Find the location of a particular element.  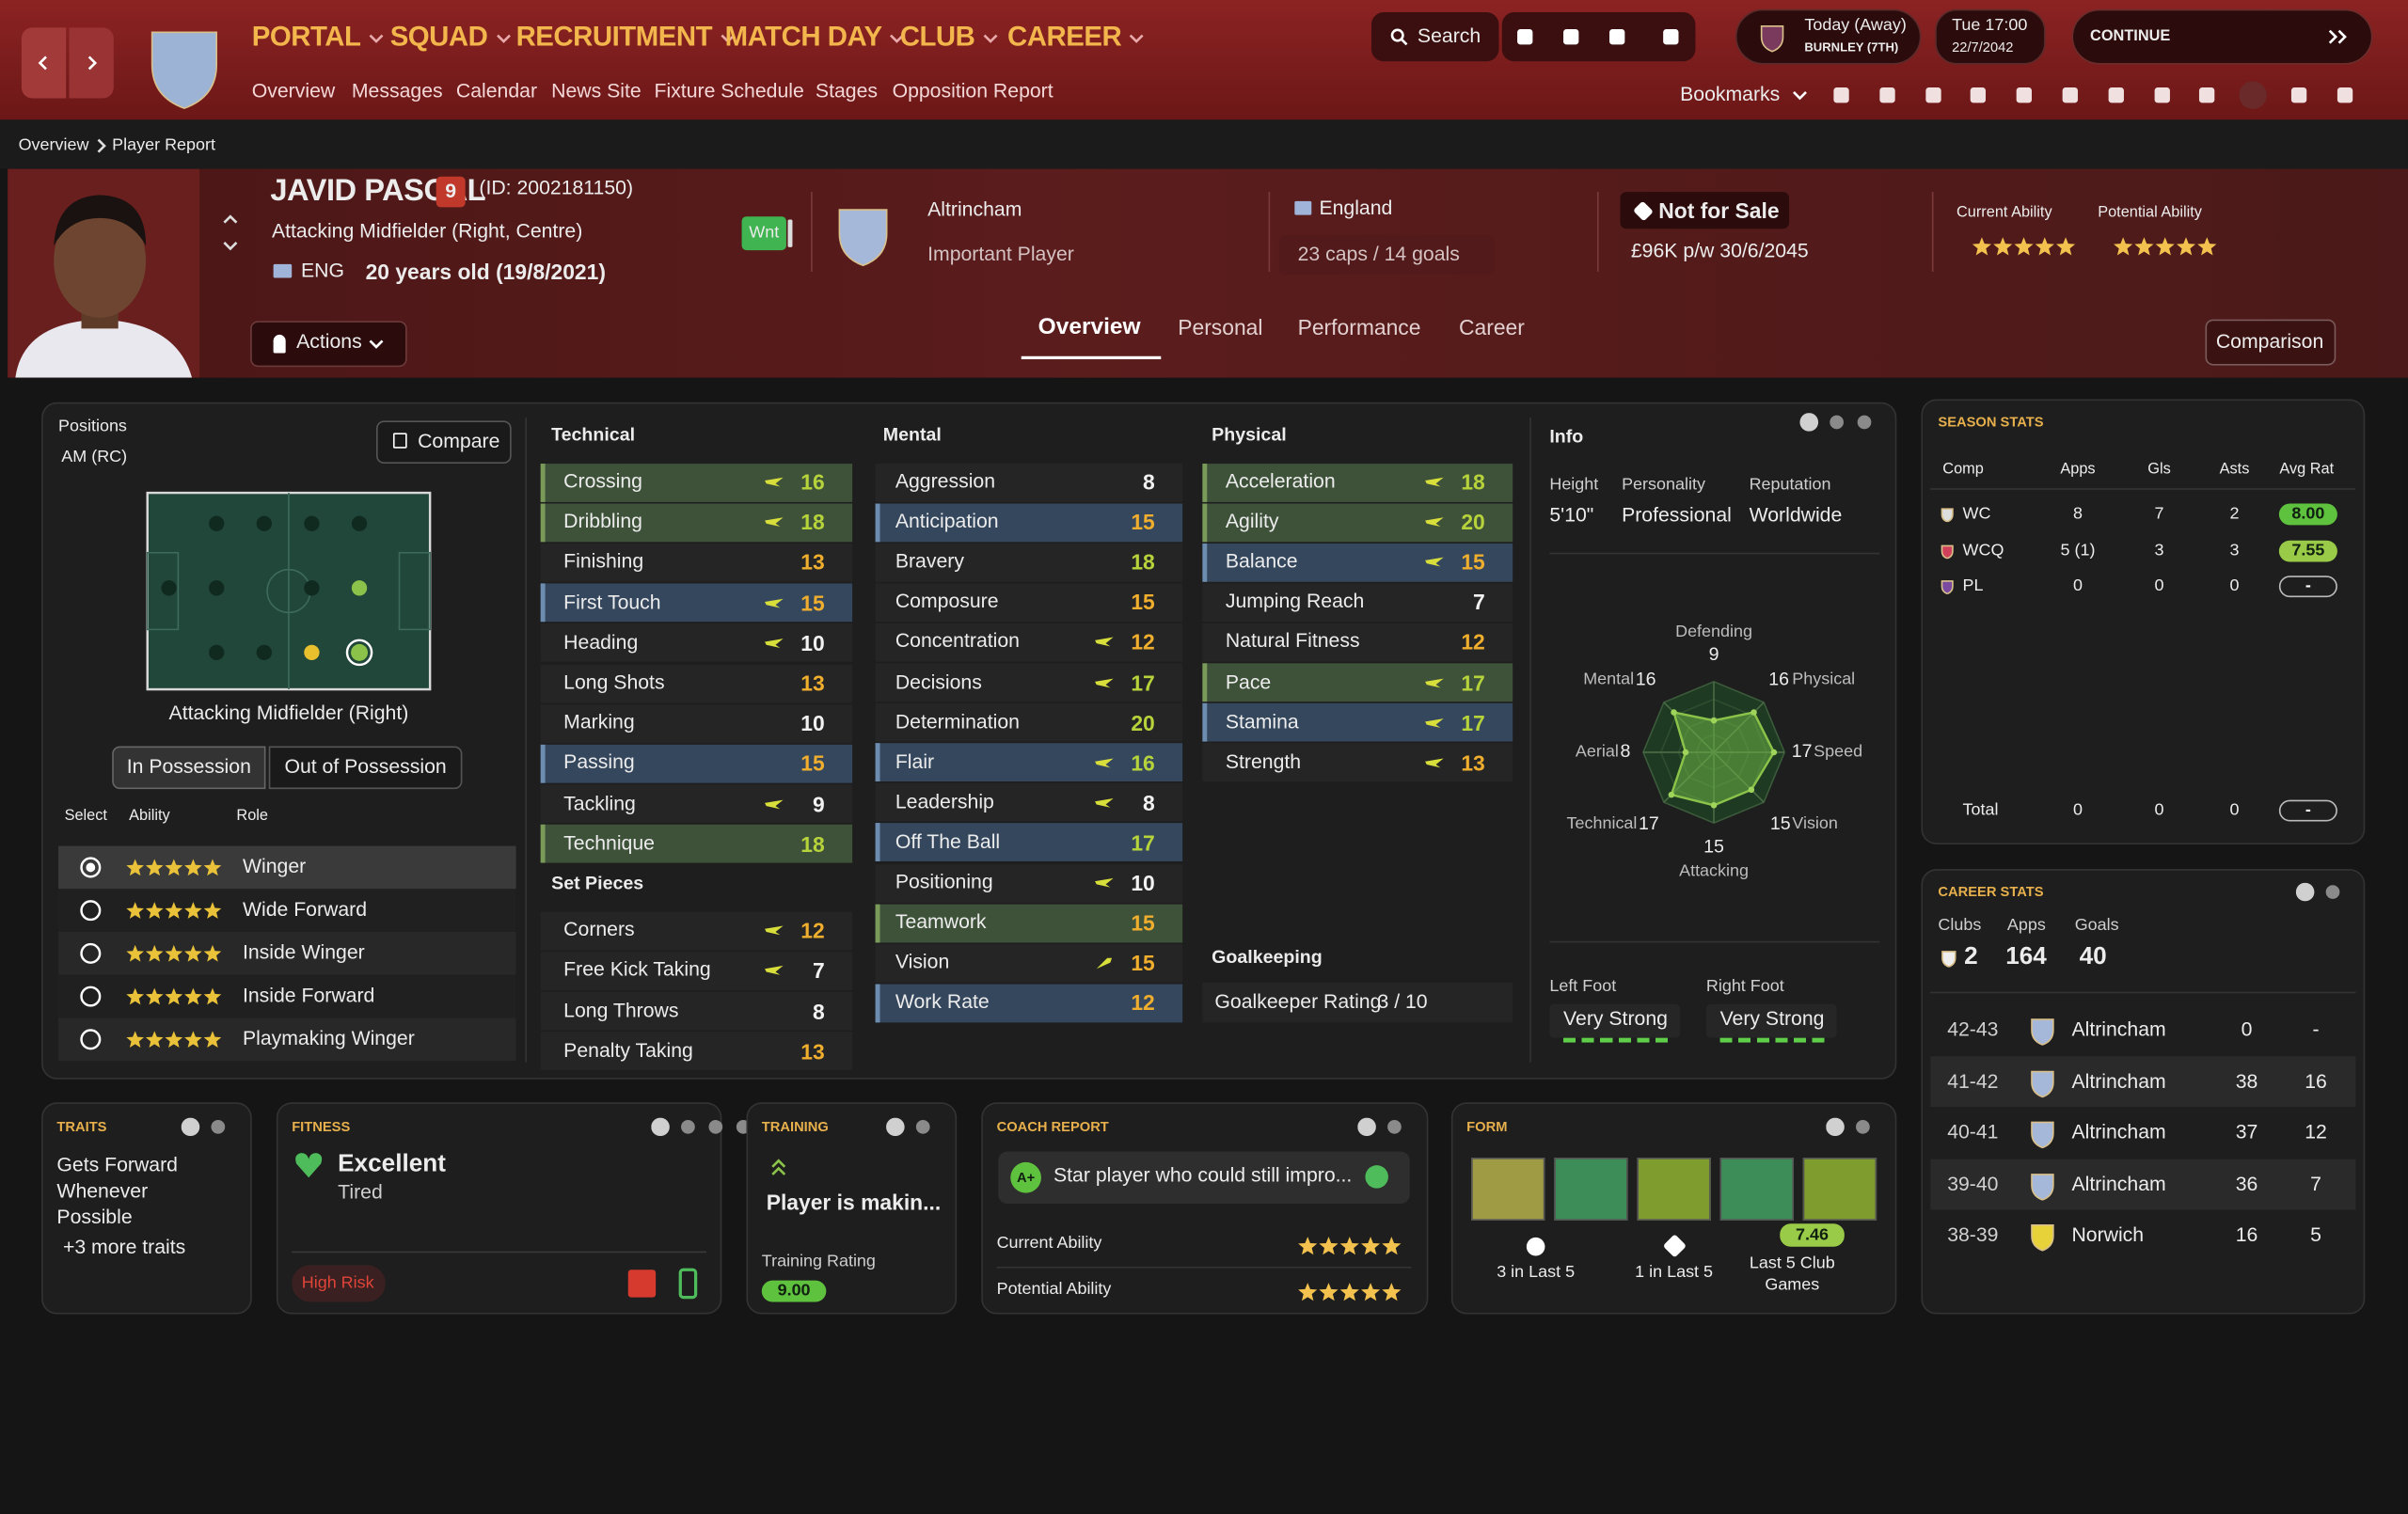

attribute-value: 13 is located at coordinates (813, 1052).